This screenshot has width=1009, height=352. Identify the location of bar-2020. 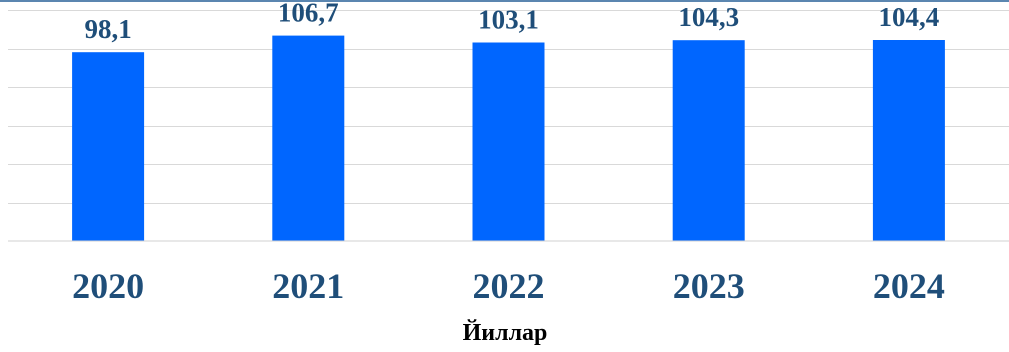
(108, 147).